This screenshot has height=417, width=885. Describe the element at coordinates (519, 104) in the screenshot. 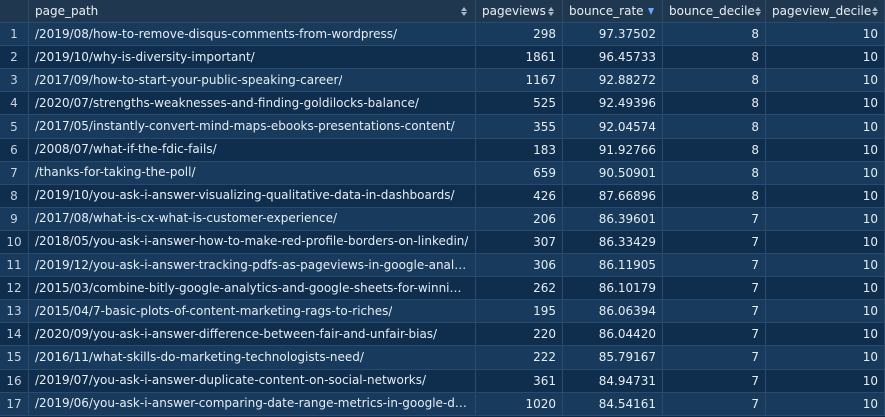

I see `cell-pageviews: 525` at that location.